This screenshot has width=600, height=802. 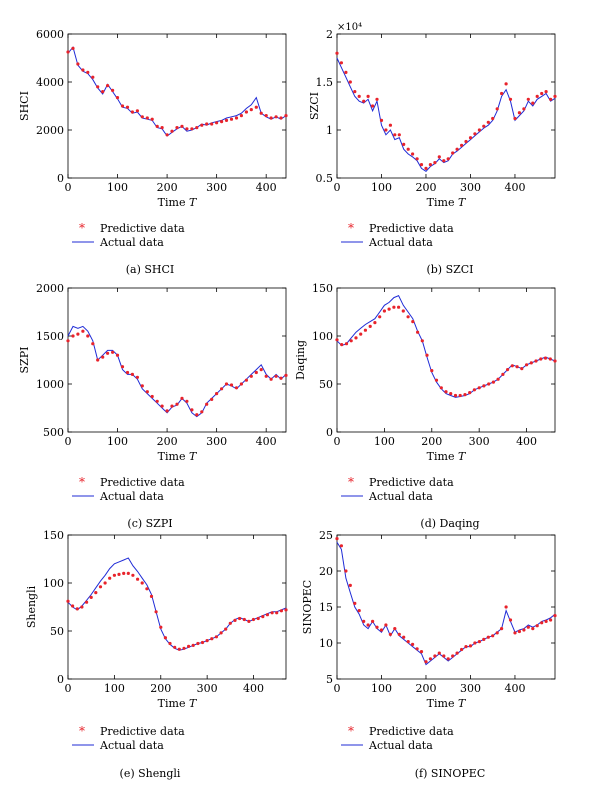 I want to click on y-tick-label: 1.5, so click(x=325, y=82).